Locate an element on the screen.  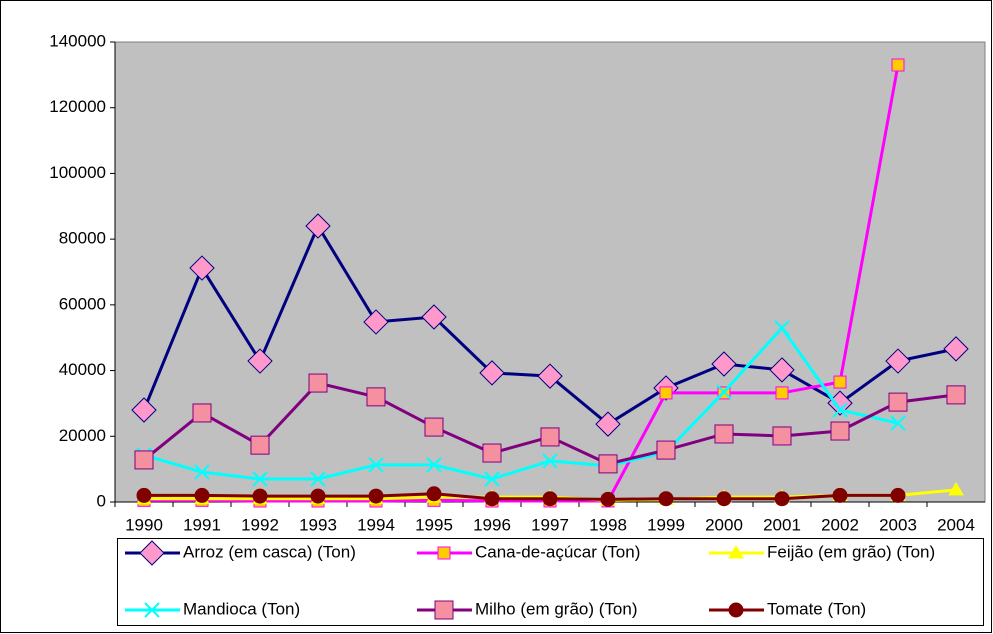
legend-label: Cana-de-açúcar (Ton) is located at coordinates (557, 551).